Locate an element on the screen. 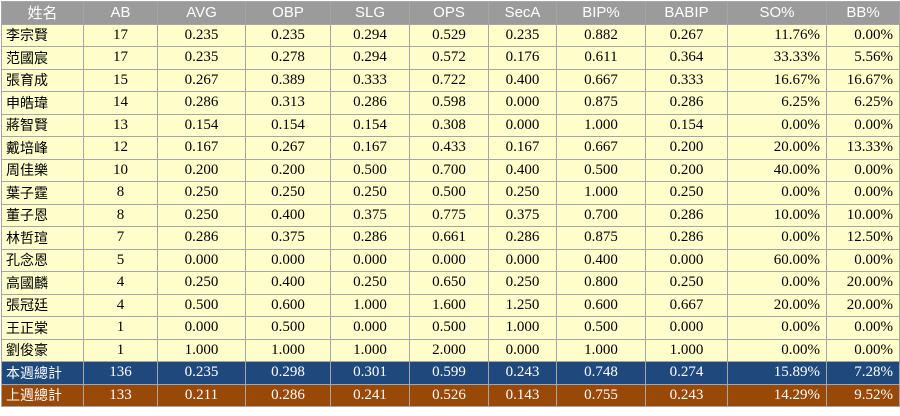 This screenshot has width=900, height=416. cell-bb: 7.28% is located at coordinates (863, 373).